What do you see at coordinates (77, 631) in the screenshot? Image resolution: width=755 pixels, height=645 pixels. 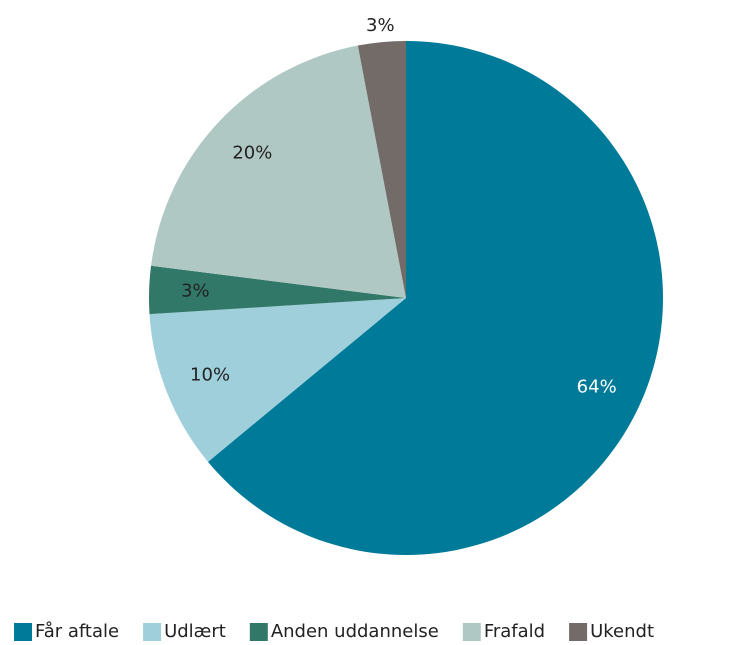 I see `legend-label: Får aftale` at bounding box center [77, 631].